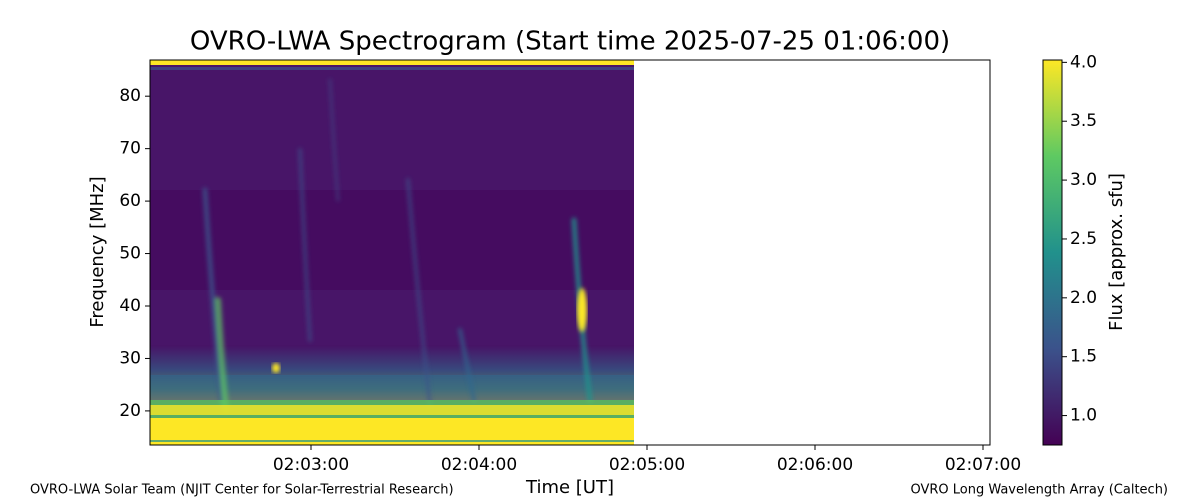  I want to click on x-axis-label: Time [UT], so click(569, 487).